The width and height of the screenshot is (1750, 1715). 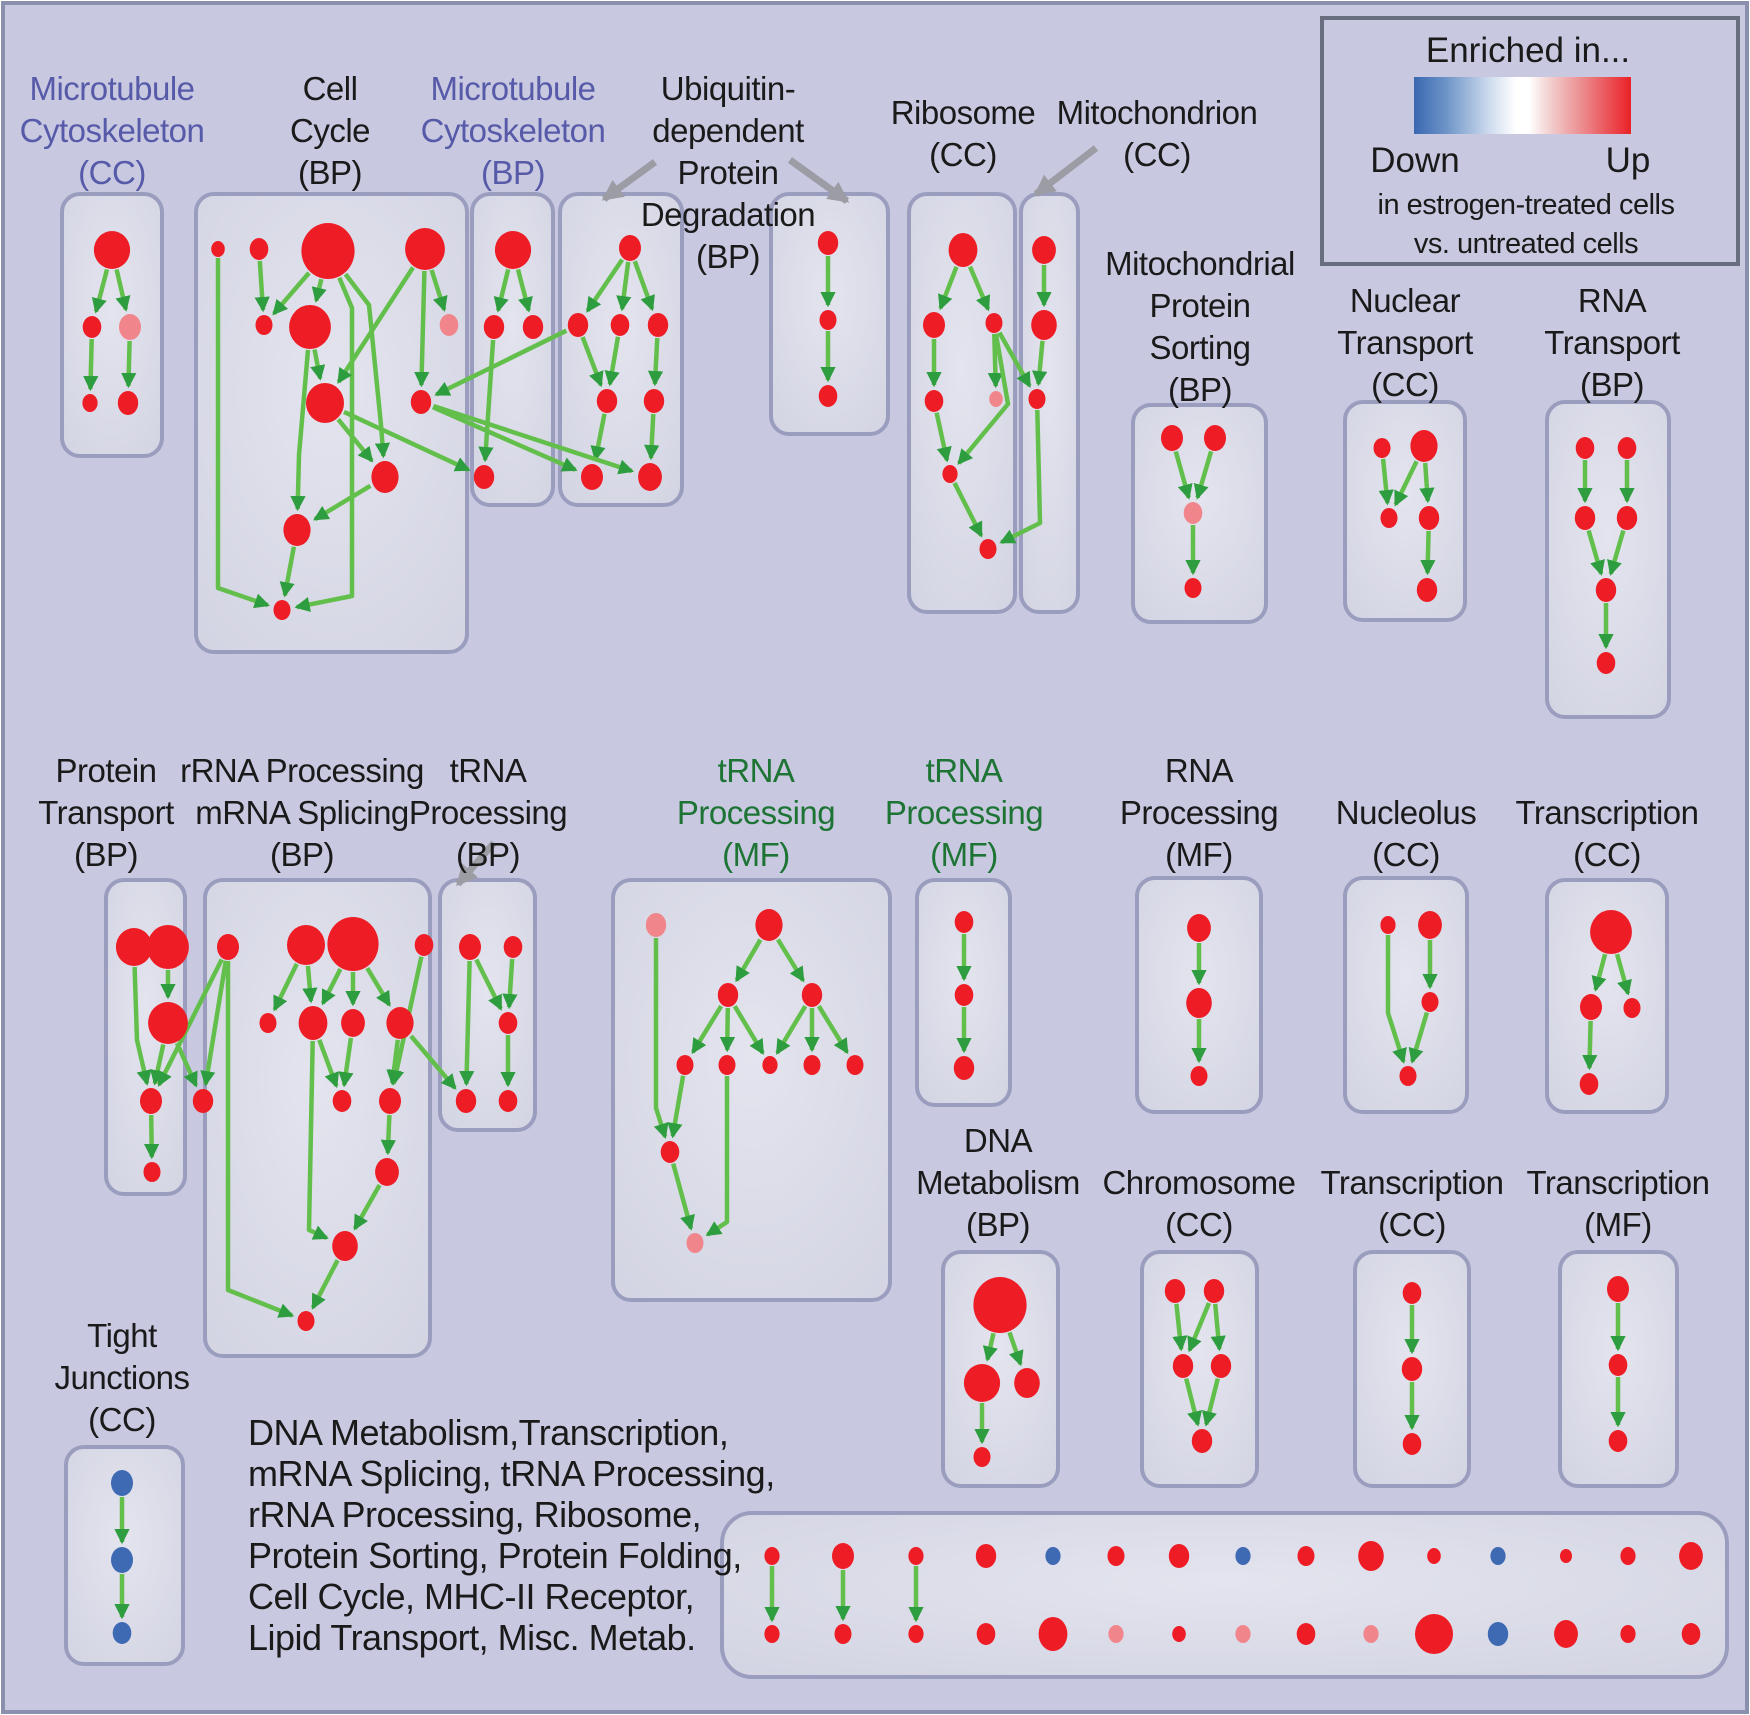 I want to click on edge-cell-cycle-b-e, so click(x=262, y=286).